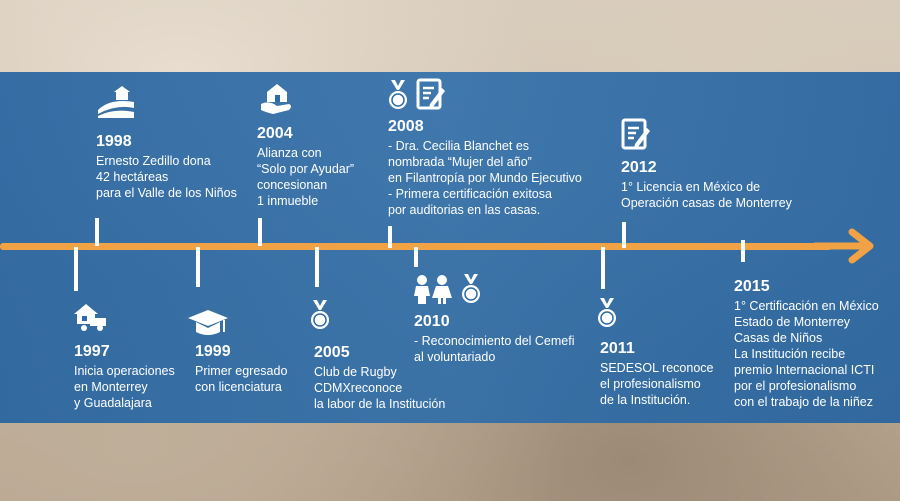 The height and width of the screenshot is (501, 900). What do you see at coordinates (332, 352) in the screenshot?
I see `year-2005: 2005` at bounding box center [332, 352].